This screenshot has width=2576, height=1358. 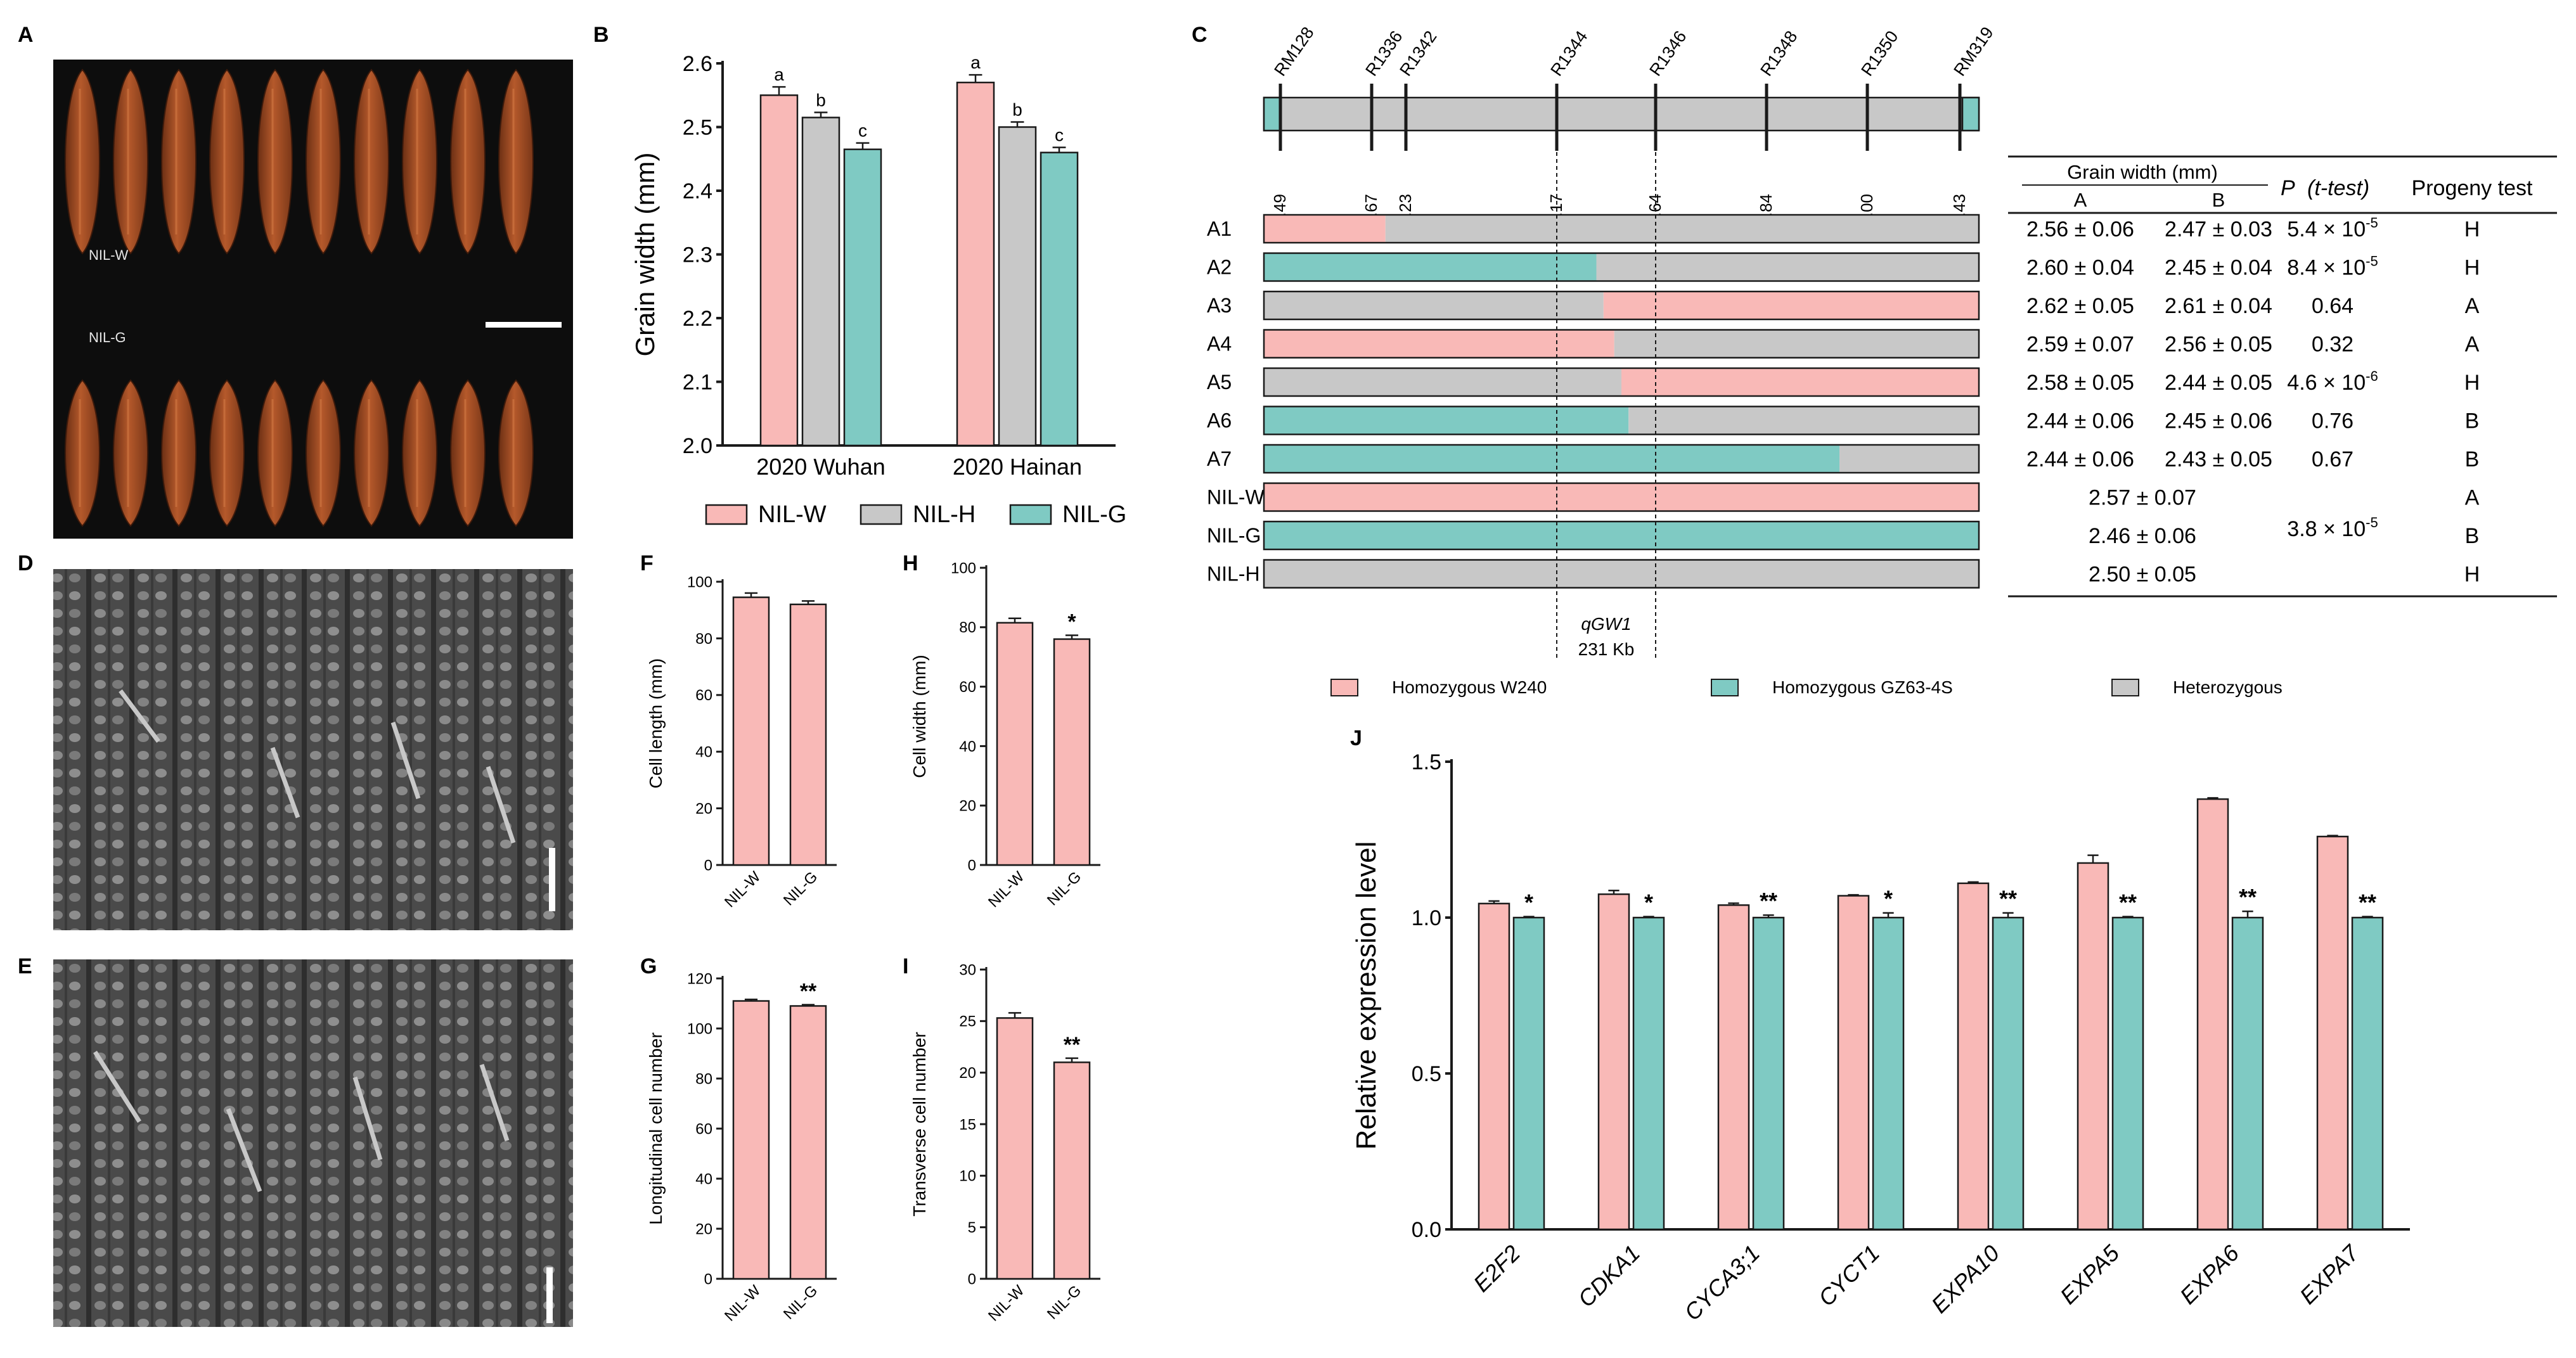 I want to click on panel-d-sem-image, so click(x=313, y=749).